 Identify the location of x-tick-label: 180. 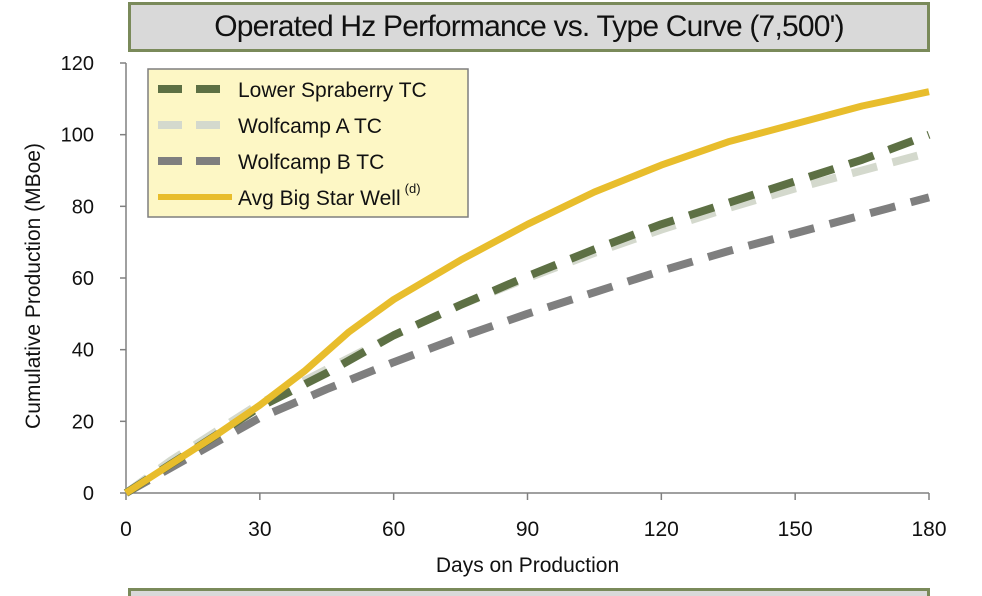
(928, 529).